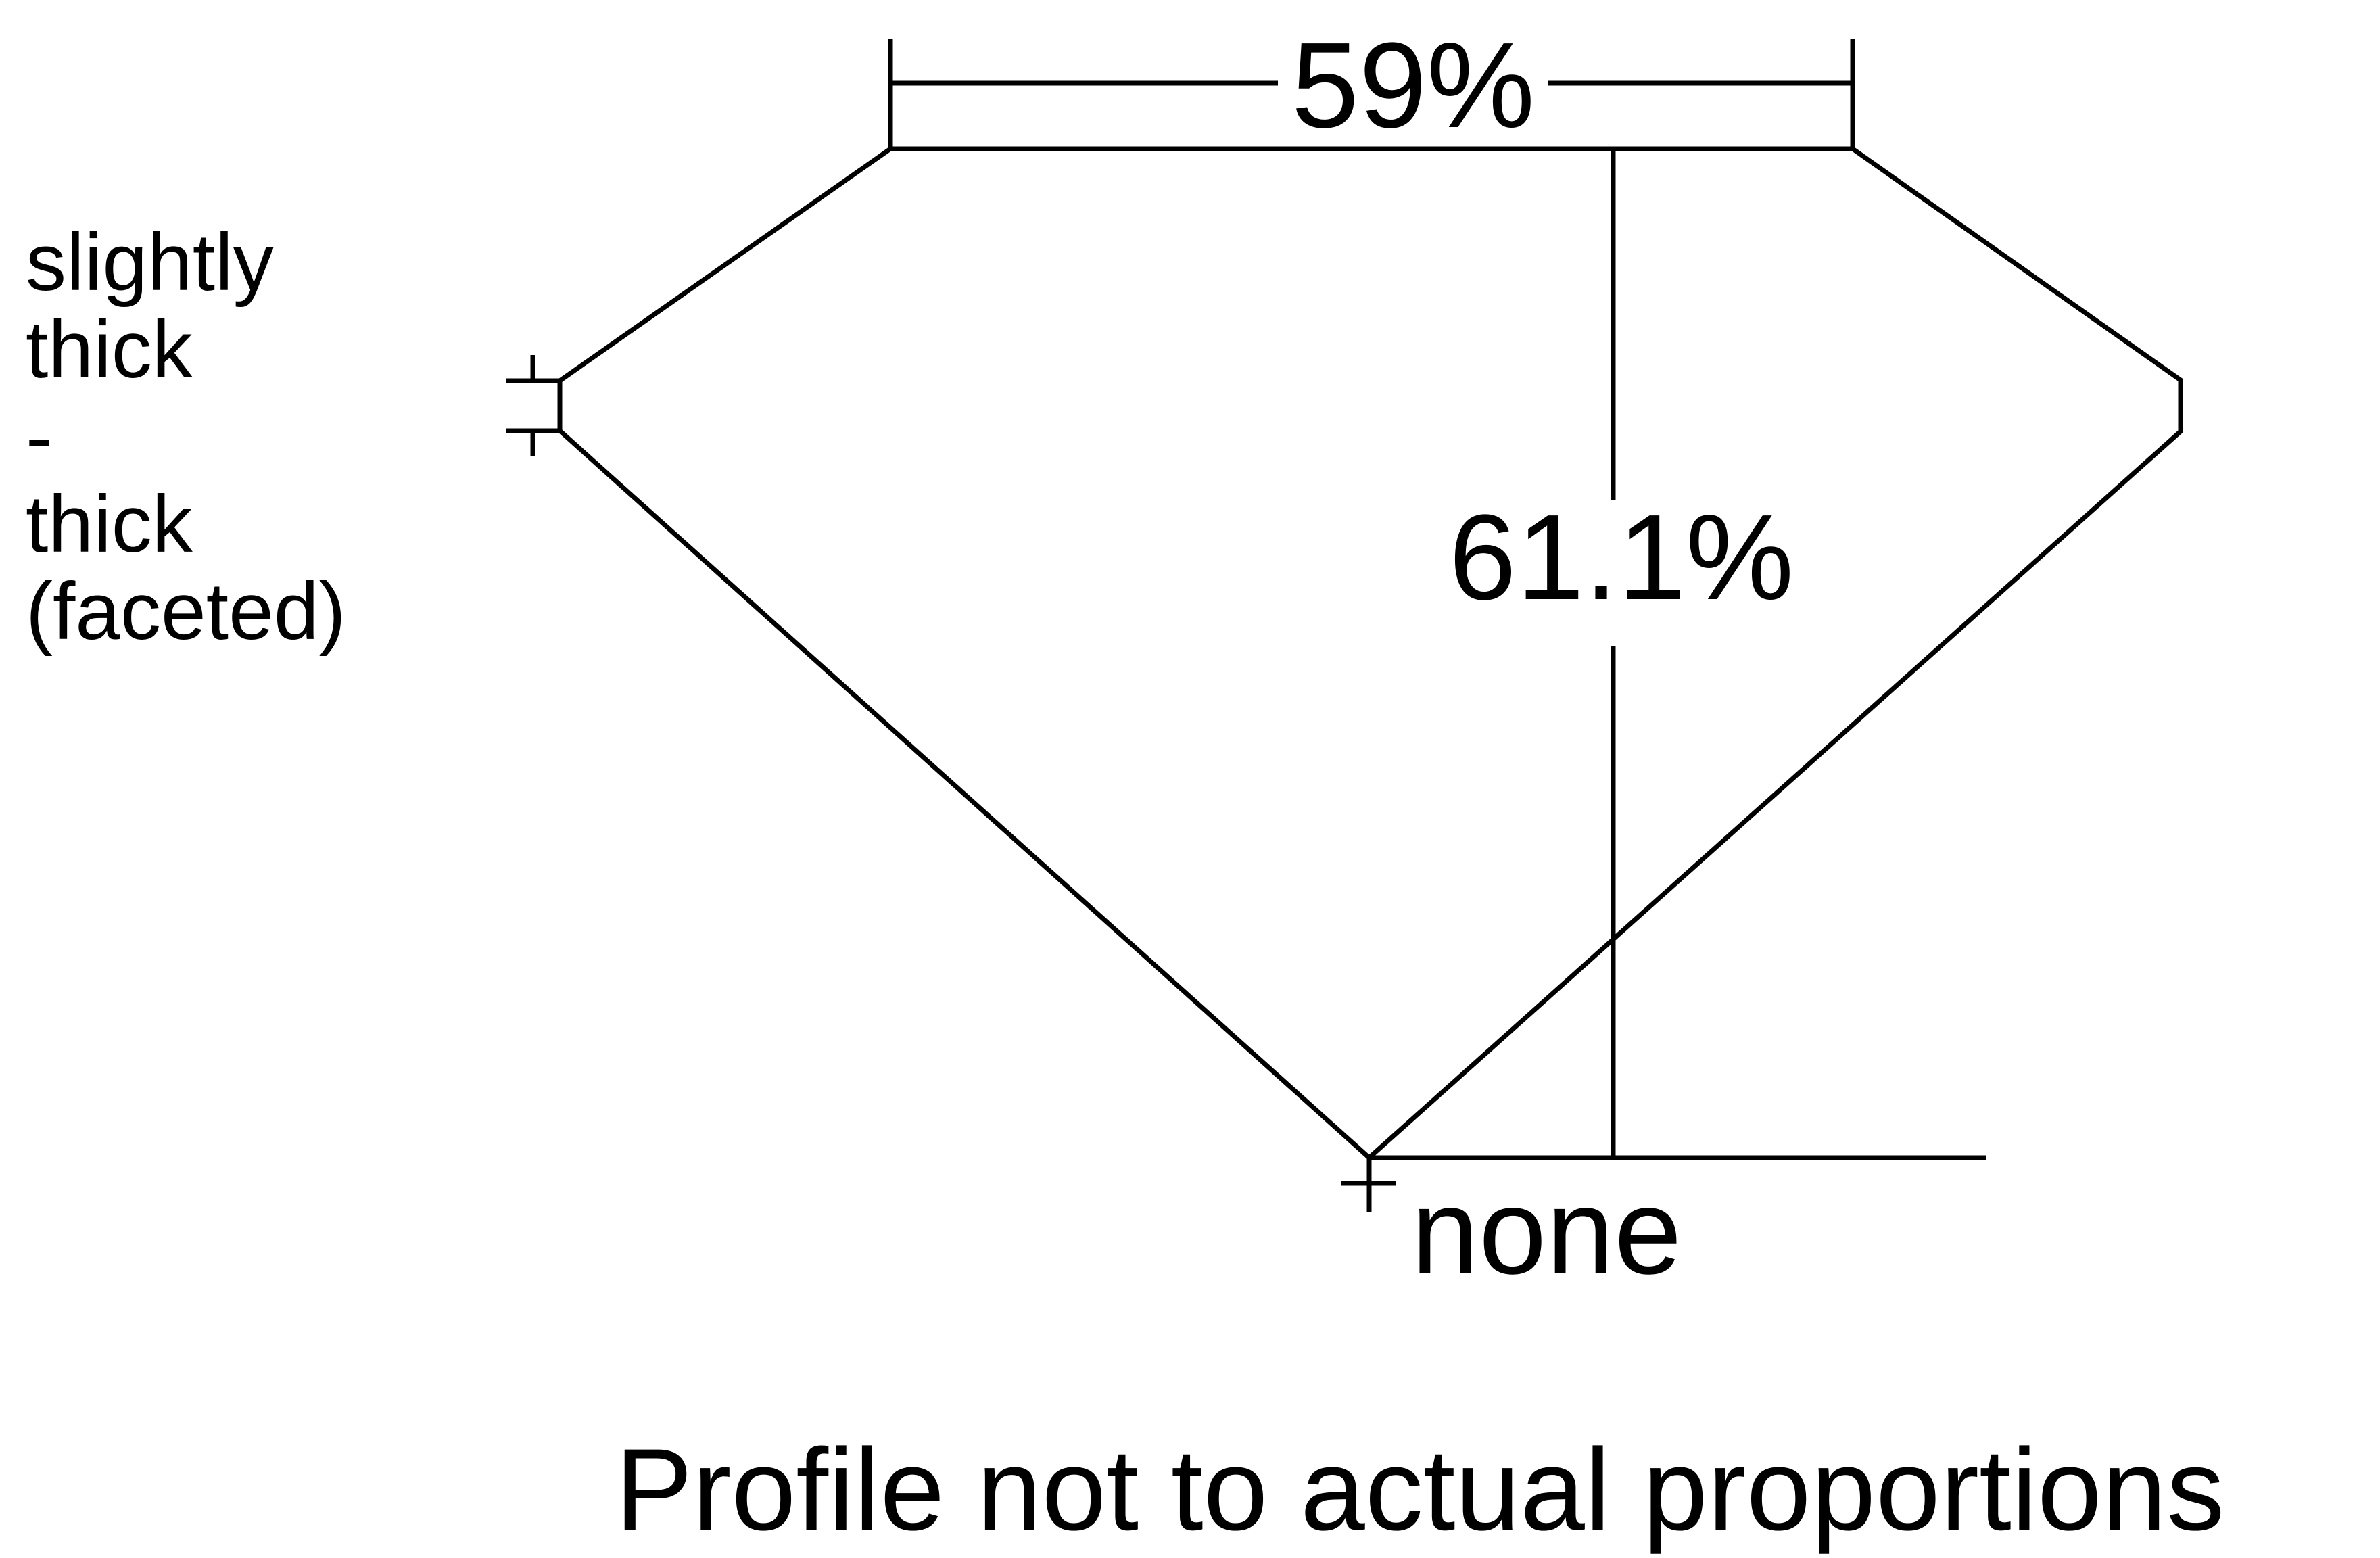  I want to click on girdle-label-line-5: (faceted), so click(186, 611).